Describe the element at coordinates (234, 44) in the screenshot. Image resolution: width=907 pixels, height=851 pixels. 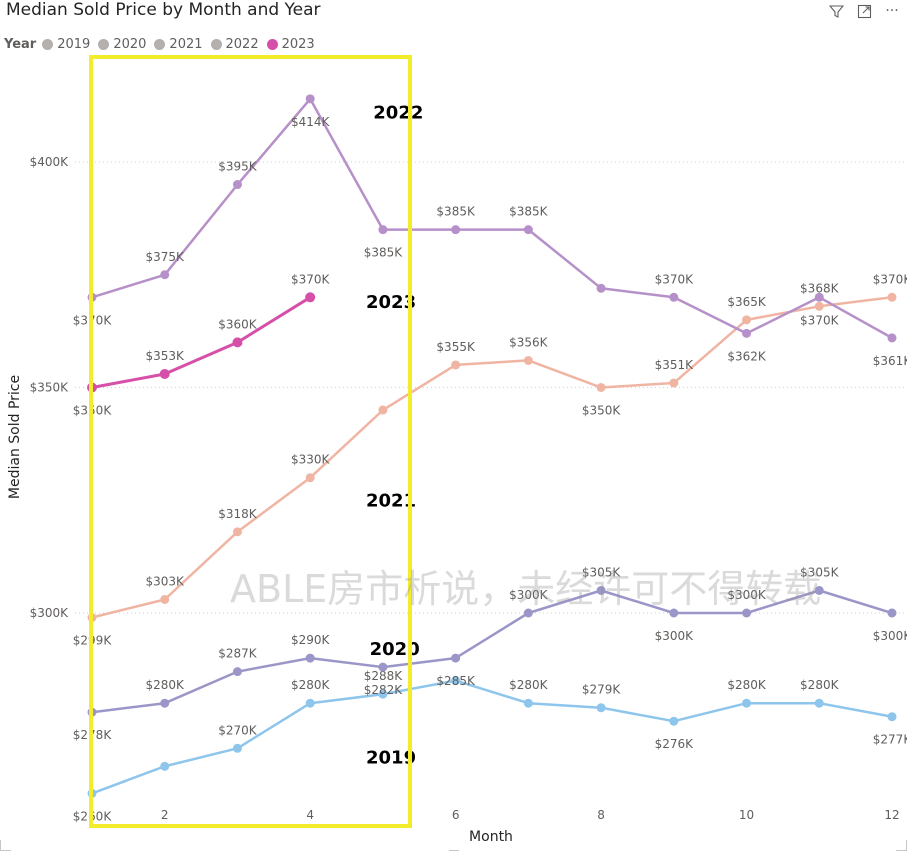
I see `legend-item-2022: 2022` at that location.